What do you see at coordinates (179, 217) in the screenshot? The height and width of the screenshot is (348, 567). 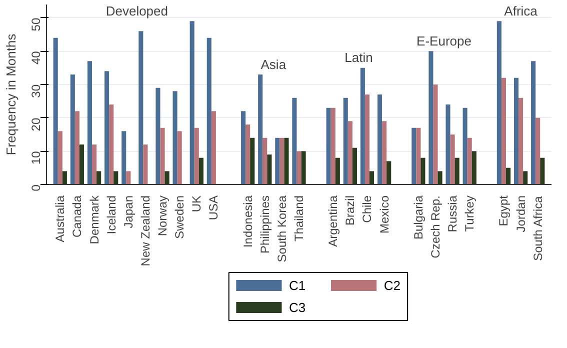 I see `x-tick-label: Sweden` at bounding box center [179, 217].